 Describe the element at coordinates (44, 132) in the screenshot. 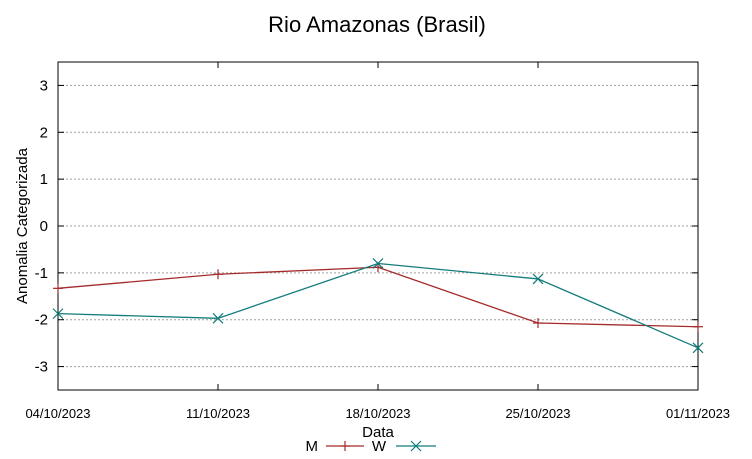

I see `y-tick-label: 2` at that location.